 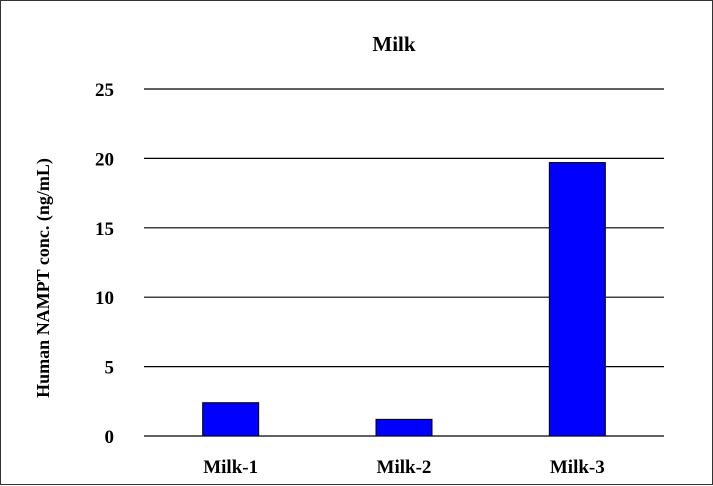 What do you see at coordinates (104, 264) in the screenshot?
I see `y-tick-labels: 0 5 10 15 20 25` at bounding box center [104, 264].